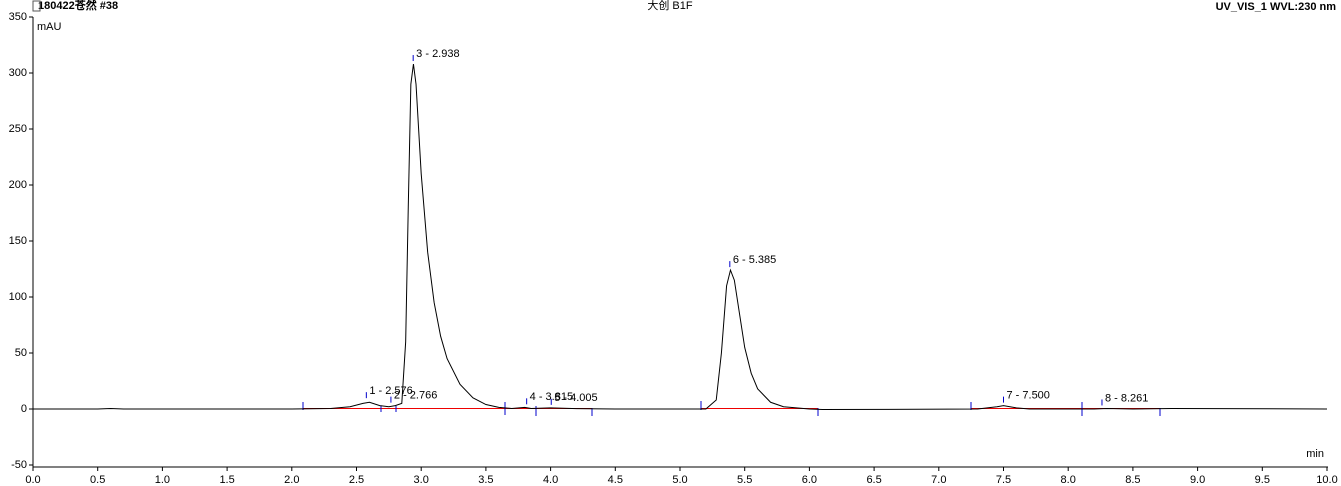  What do you see at coordinates (1262, 480) in the screenshot?
I see `x-tick-label: 9.5` at bounding box center [1262, 480].